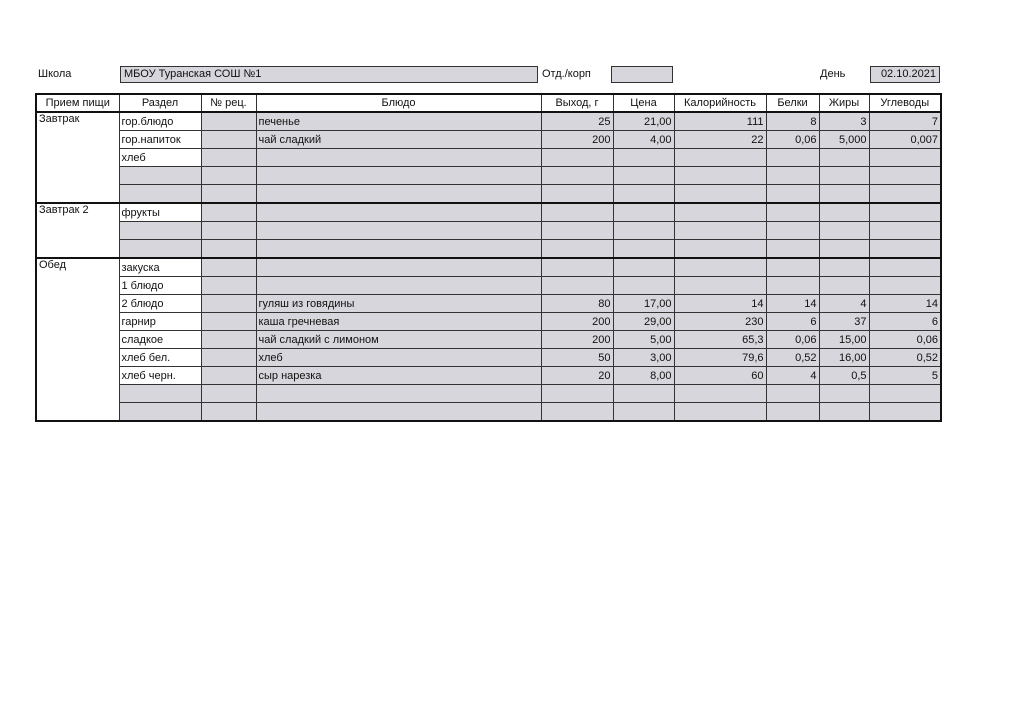  I want to click on cell: гор.напиток, so click(160, 139).